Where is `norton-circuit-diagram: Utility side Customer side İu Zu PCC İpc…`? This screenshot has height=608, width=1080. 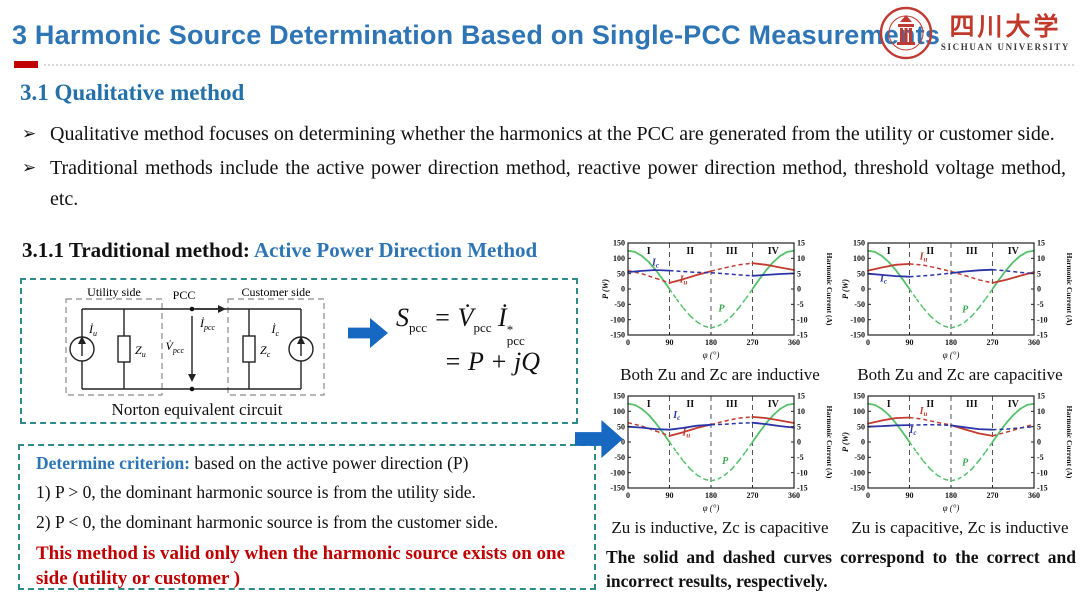 norton-circuit-diagram: Utility side Customer side İu Zu PCC İpc… is located at coordinates (195, 341).